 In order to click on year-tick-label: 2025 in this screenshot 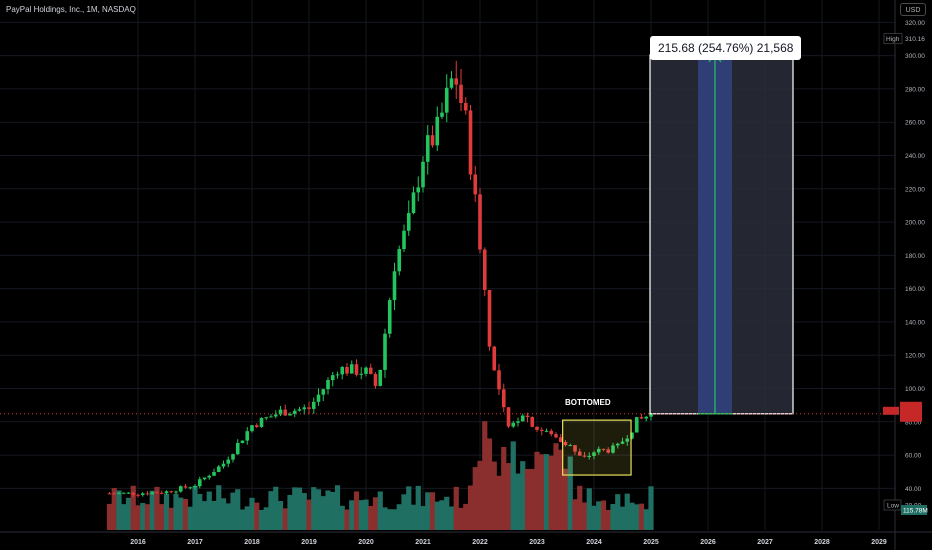, I will do `click(651, 542)`.